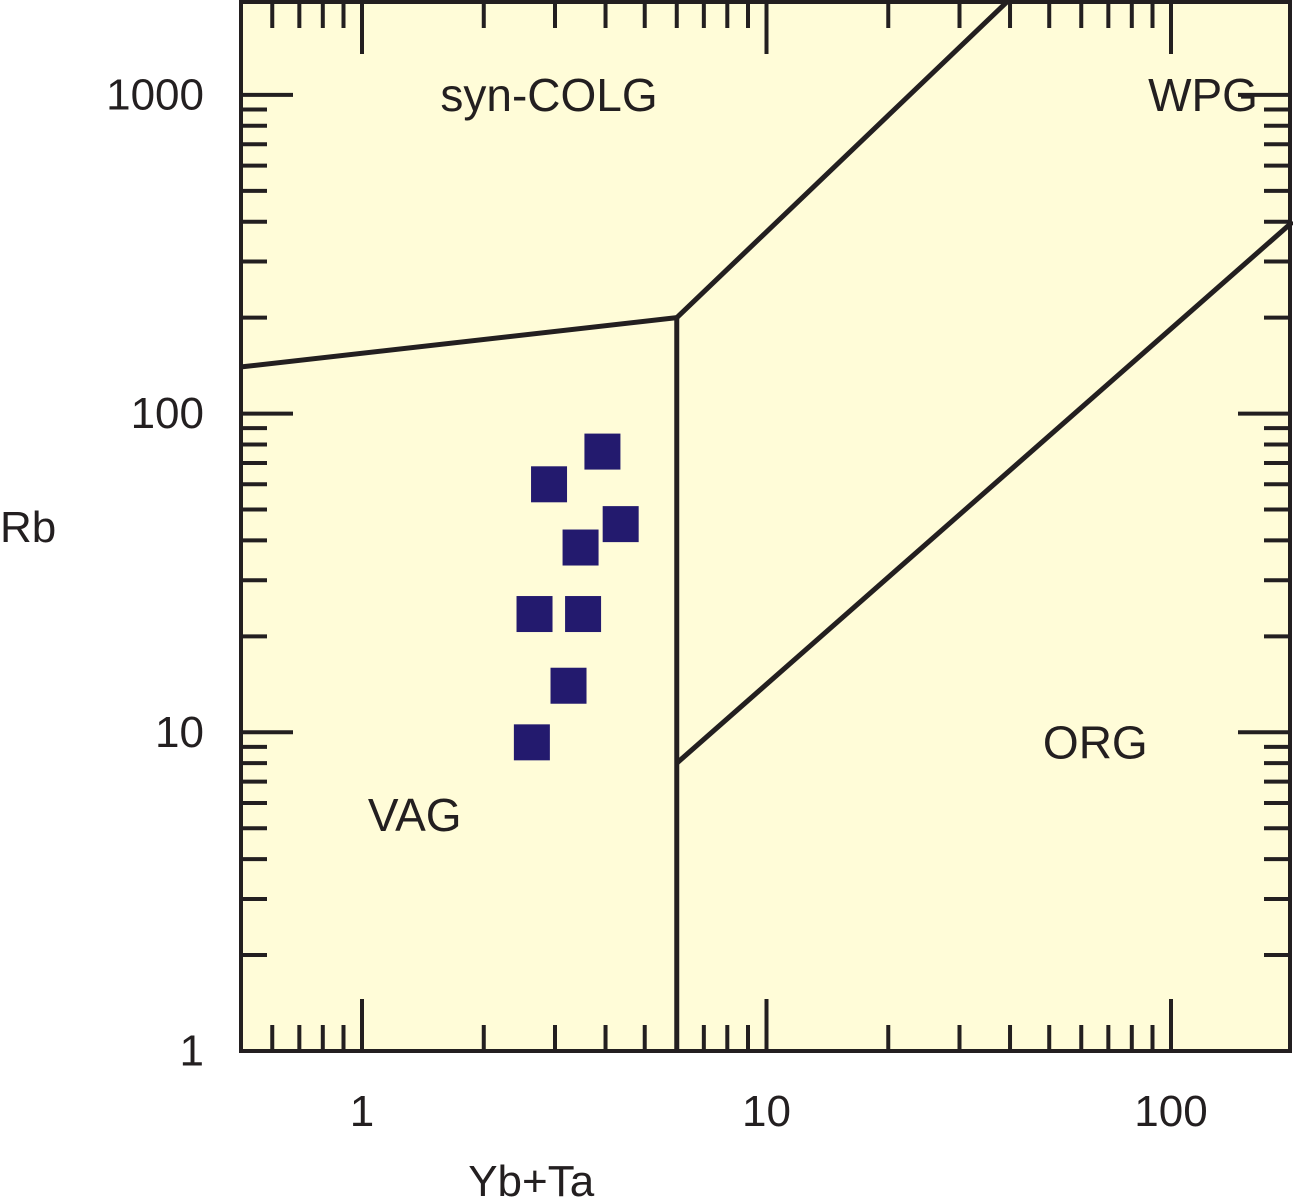 This screenshot has height=1201, width=1293. Describe the element at coordinates (415, 815) in the screenshot. I see `field-label-vag: VAG` at that location.